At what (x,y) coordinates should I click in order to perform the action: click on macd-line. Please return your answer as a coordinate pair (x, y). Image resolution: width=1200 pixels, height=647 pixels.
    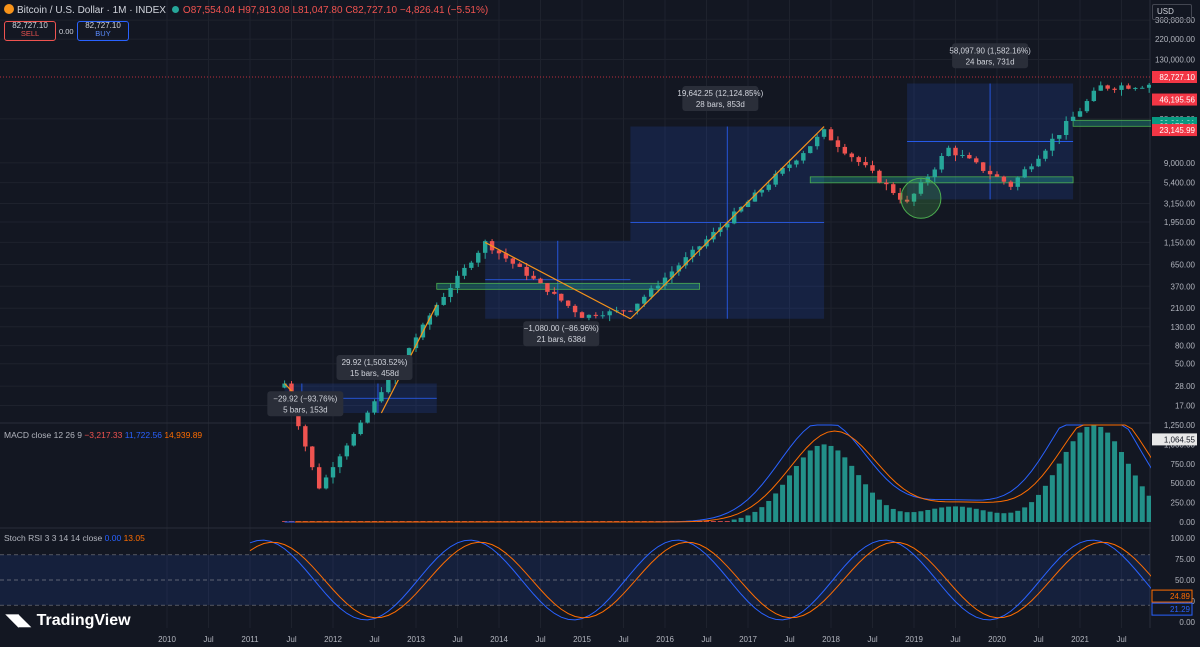
    Looking at the image, I should click on (742, 473).